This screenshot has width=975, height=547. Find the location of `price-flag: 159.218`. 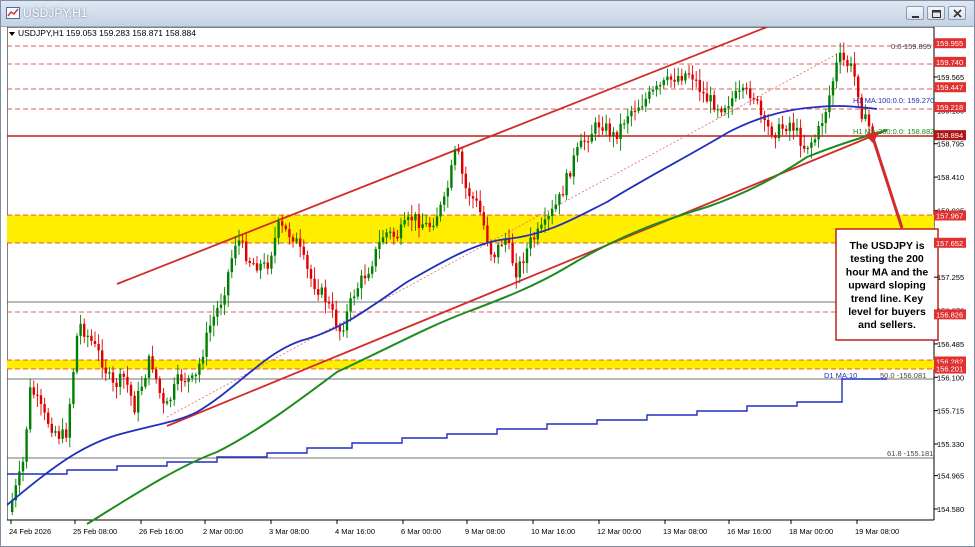

price-flag: 159.218 is located at coordinates (950, 107).